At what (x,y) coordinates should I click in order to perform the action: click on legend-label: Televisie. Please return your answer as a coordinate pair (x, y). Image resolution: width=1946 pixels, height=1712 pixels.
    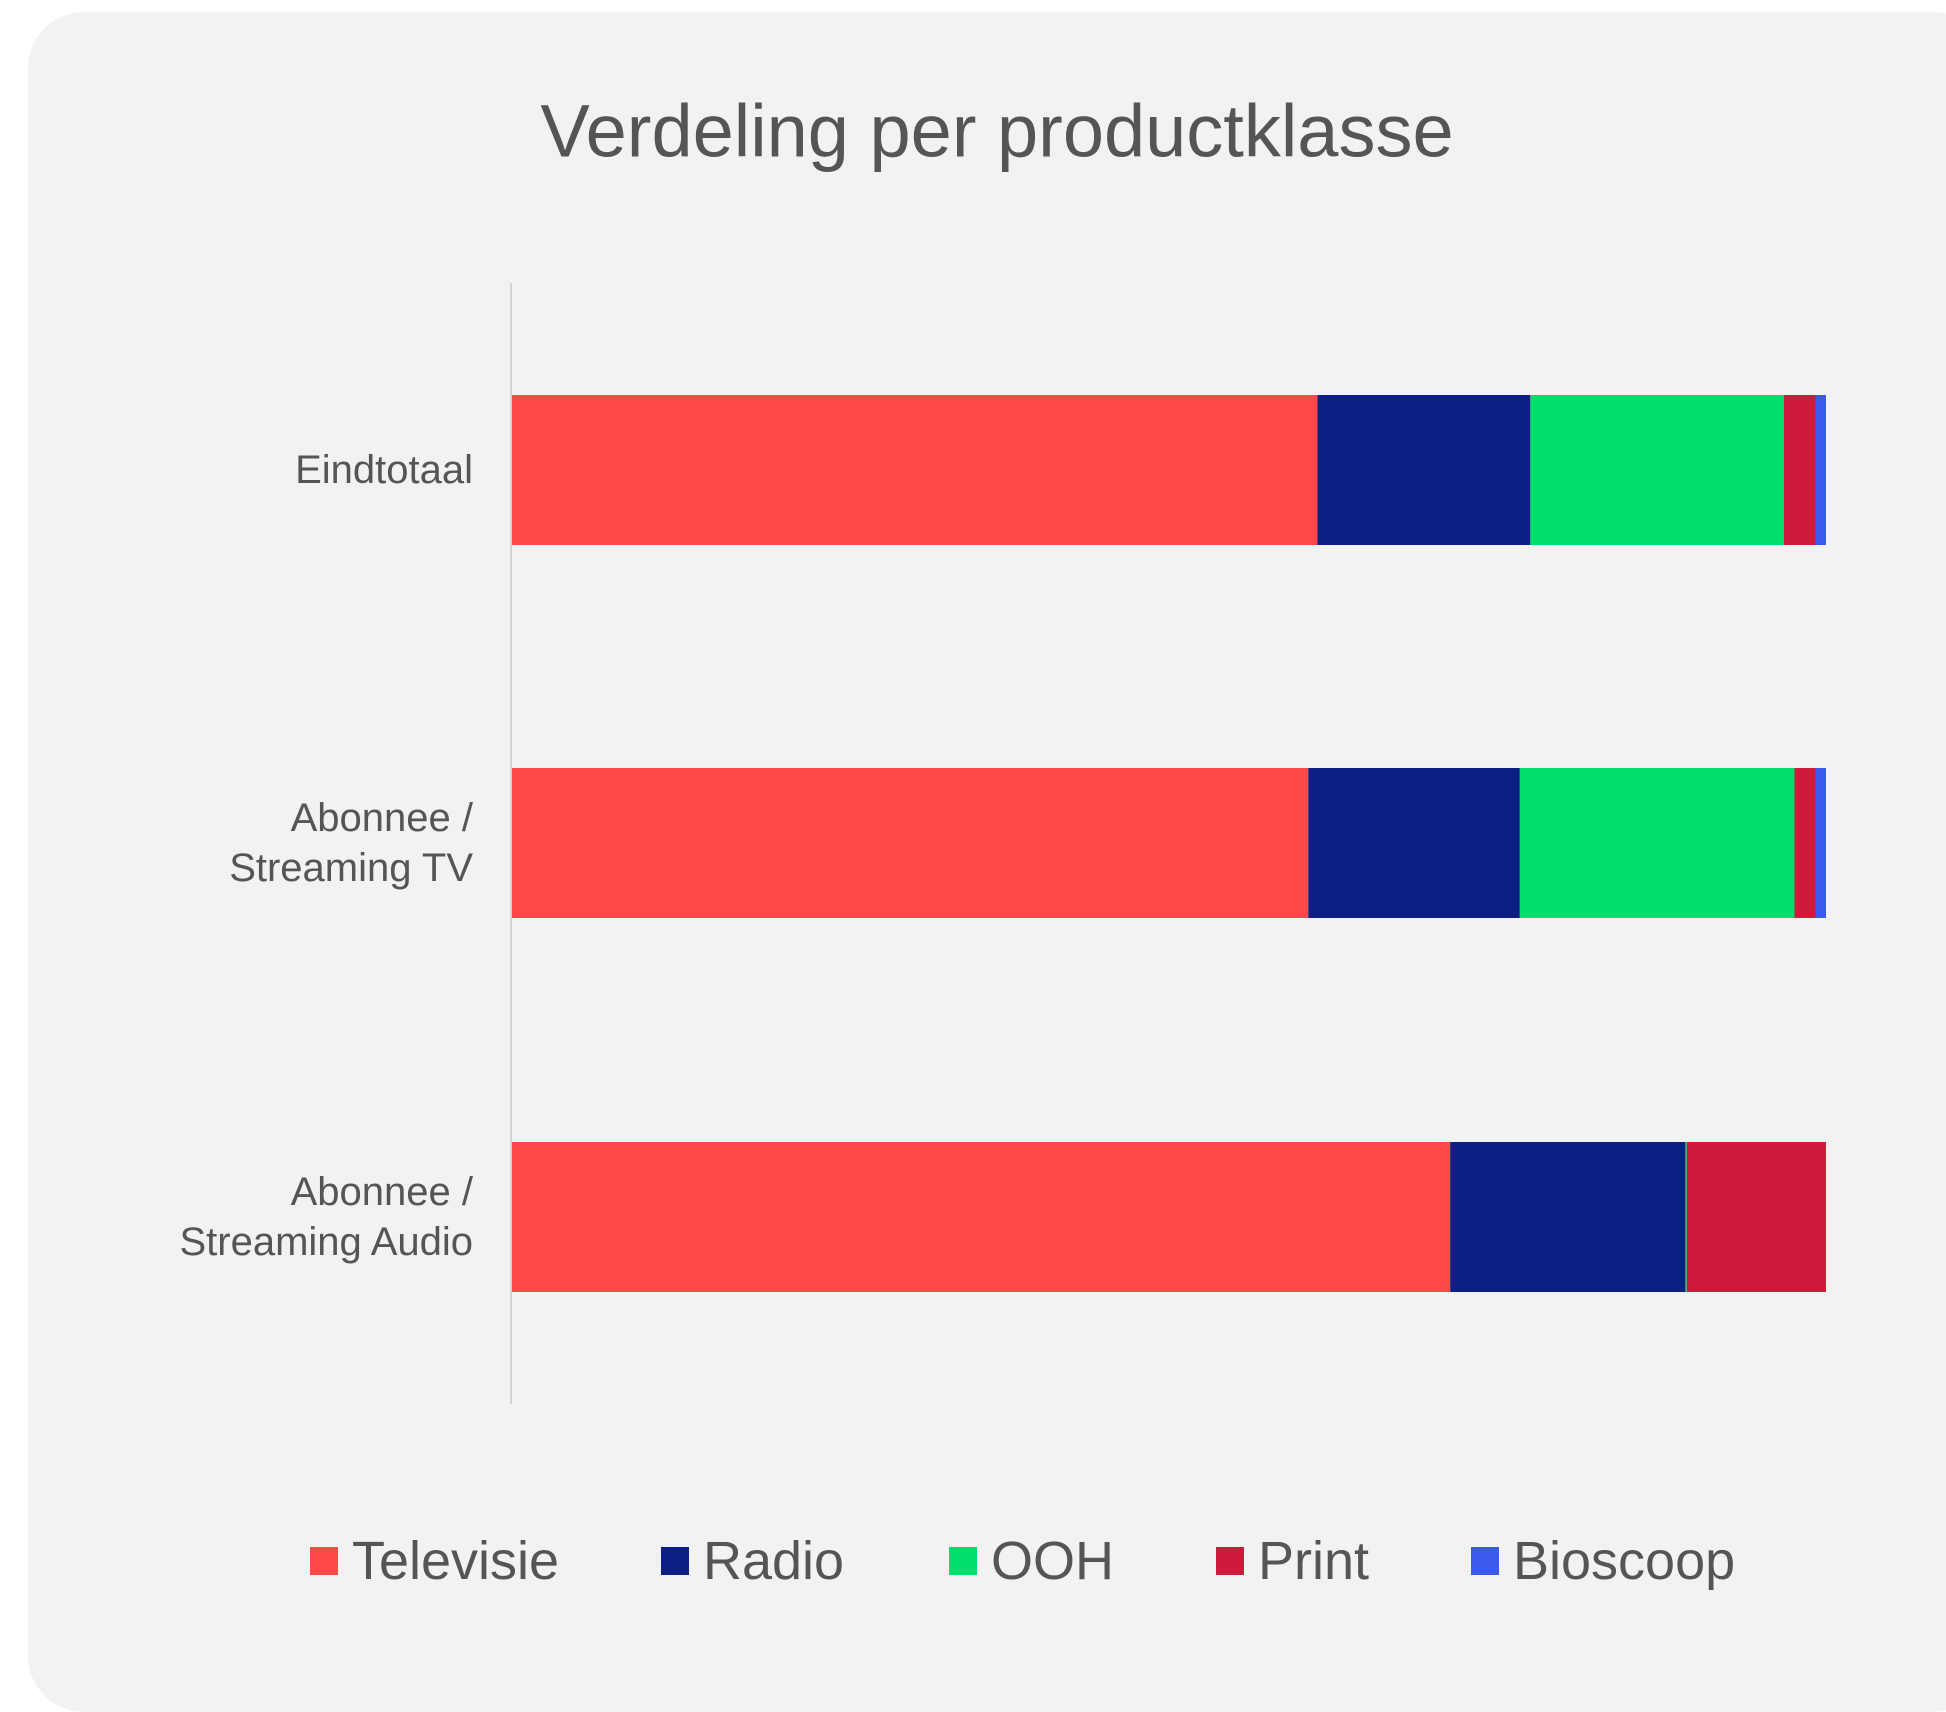
    Looking at the image, I should click on (456, 1561).